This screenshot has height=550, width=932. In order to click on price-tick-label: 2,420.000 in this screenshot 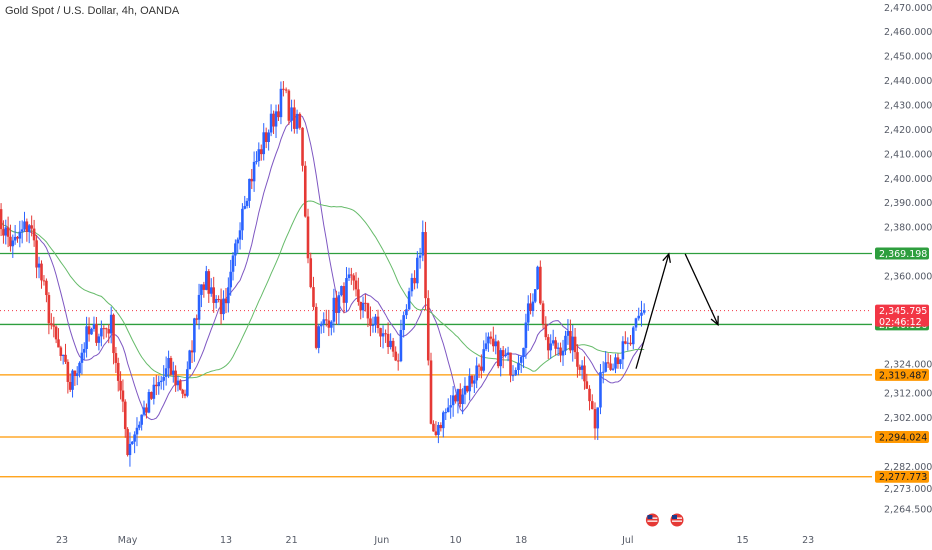, I will do `click(908, 130)`.